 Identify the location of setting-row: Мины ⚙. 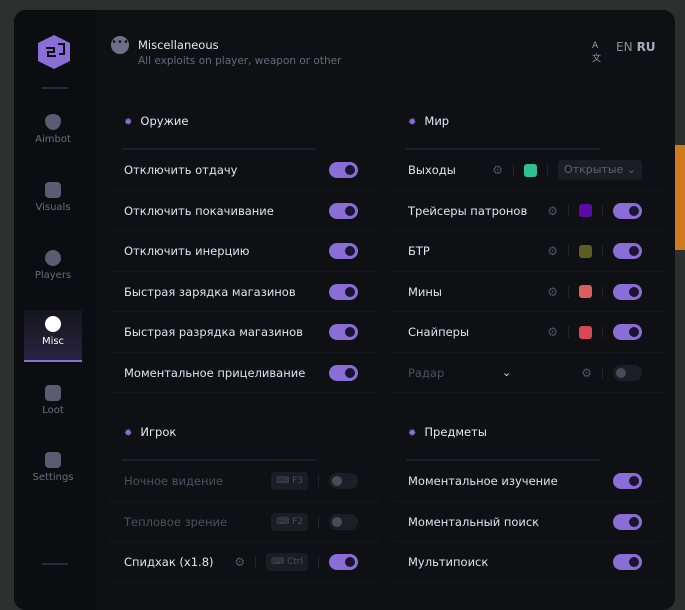
(528, 292).